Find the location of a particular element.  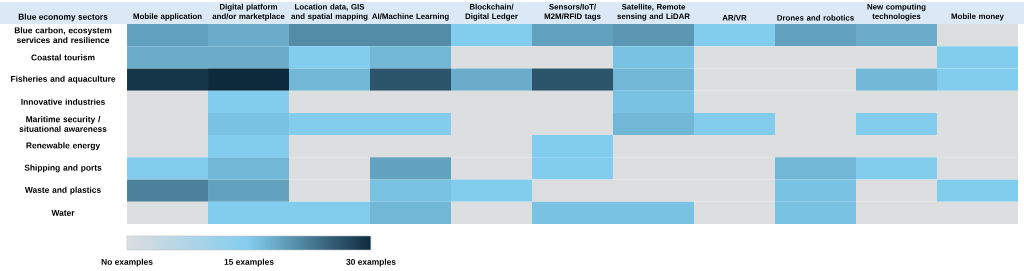

y-tick-label: Renewable energy is located at coordinates (63, 146).